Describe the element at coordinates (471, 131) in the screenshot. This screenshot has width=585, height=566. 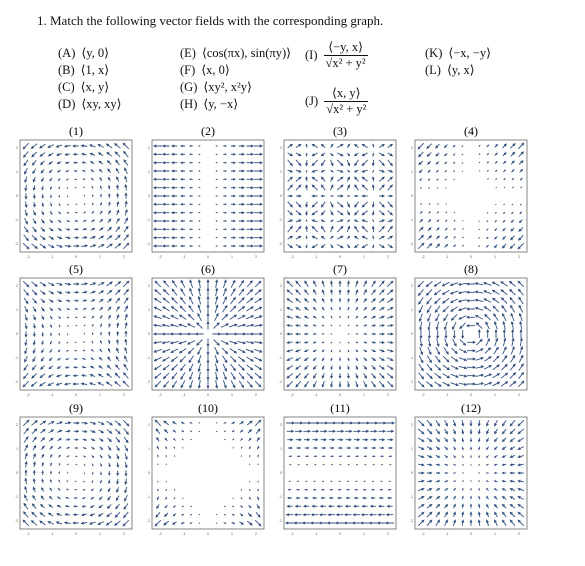
I see `plot-label: (4)` at that location.